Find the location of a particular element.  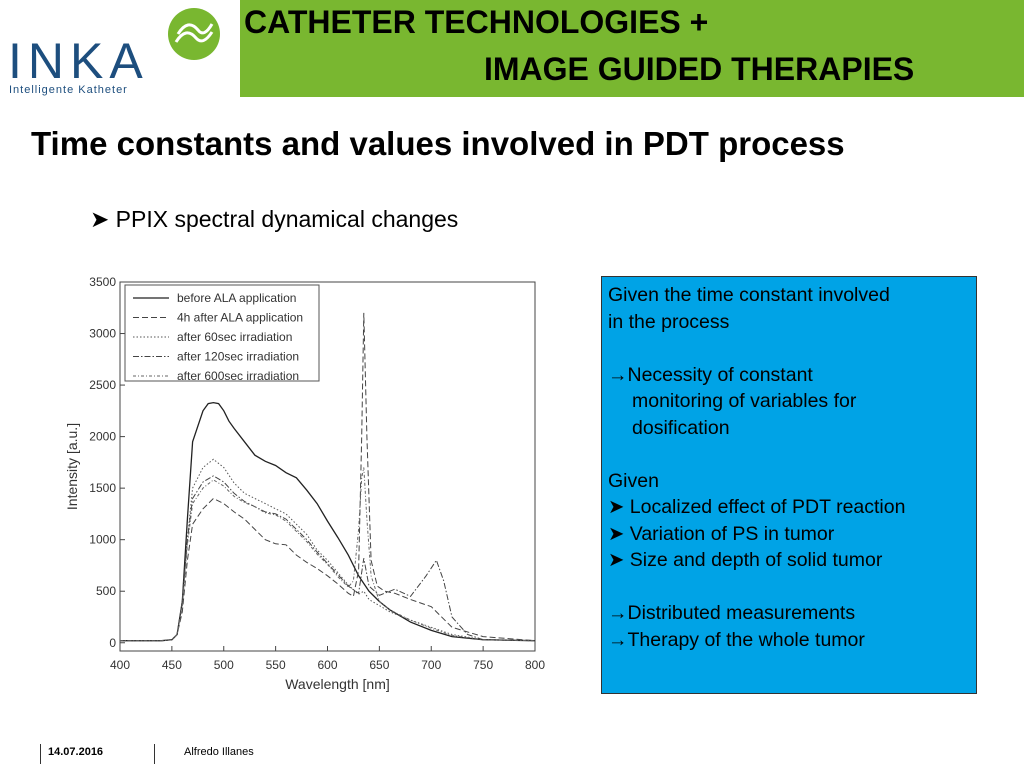

arrow-text-1c: dosification is located at coordinates (681, 427).